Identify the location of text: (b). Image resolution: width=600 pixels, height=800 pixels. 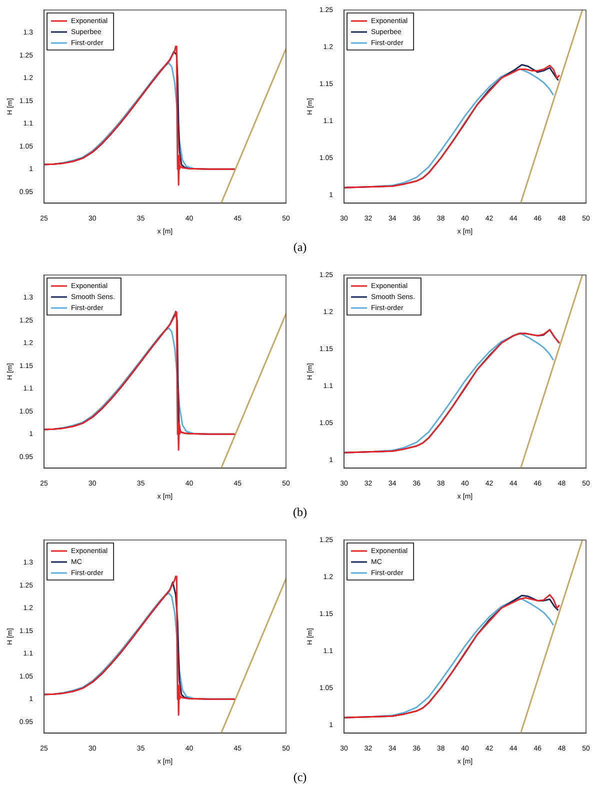
(300, 512).